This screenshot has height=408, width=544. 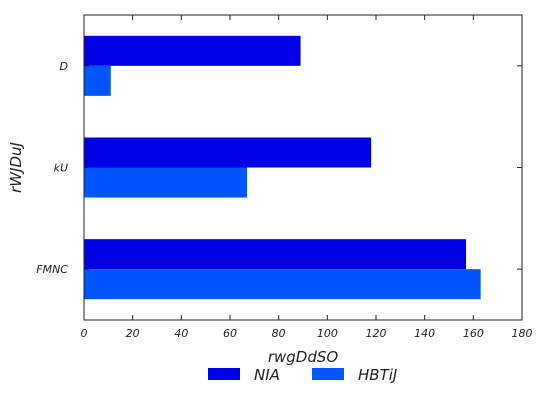 I want to click on x-tick-label-160: 160, so click(x=473, y=333).